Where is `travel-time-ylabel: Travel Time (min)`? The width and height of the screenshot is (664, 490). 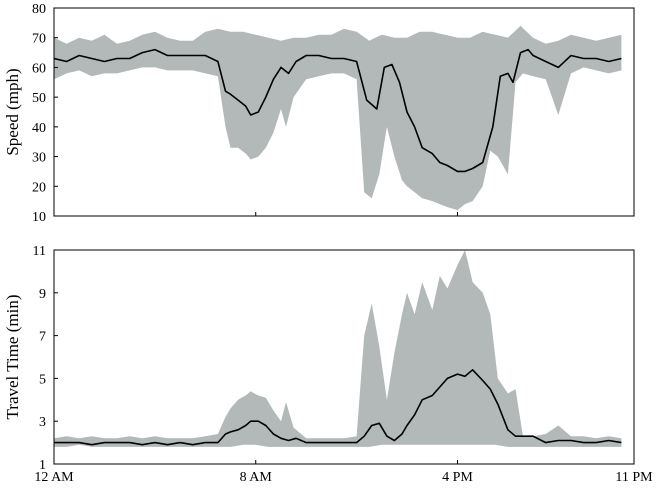
travel-time-ylabel: Travel Time (min) is located at coordinates (12, 356).